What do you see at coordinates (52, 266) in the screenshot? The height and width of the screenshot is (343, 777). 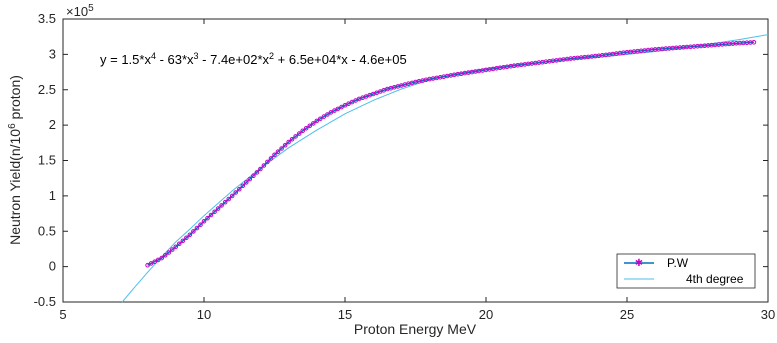 I see `y-tick-label: 0` at bounding box center [52, 266].